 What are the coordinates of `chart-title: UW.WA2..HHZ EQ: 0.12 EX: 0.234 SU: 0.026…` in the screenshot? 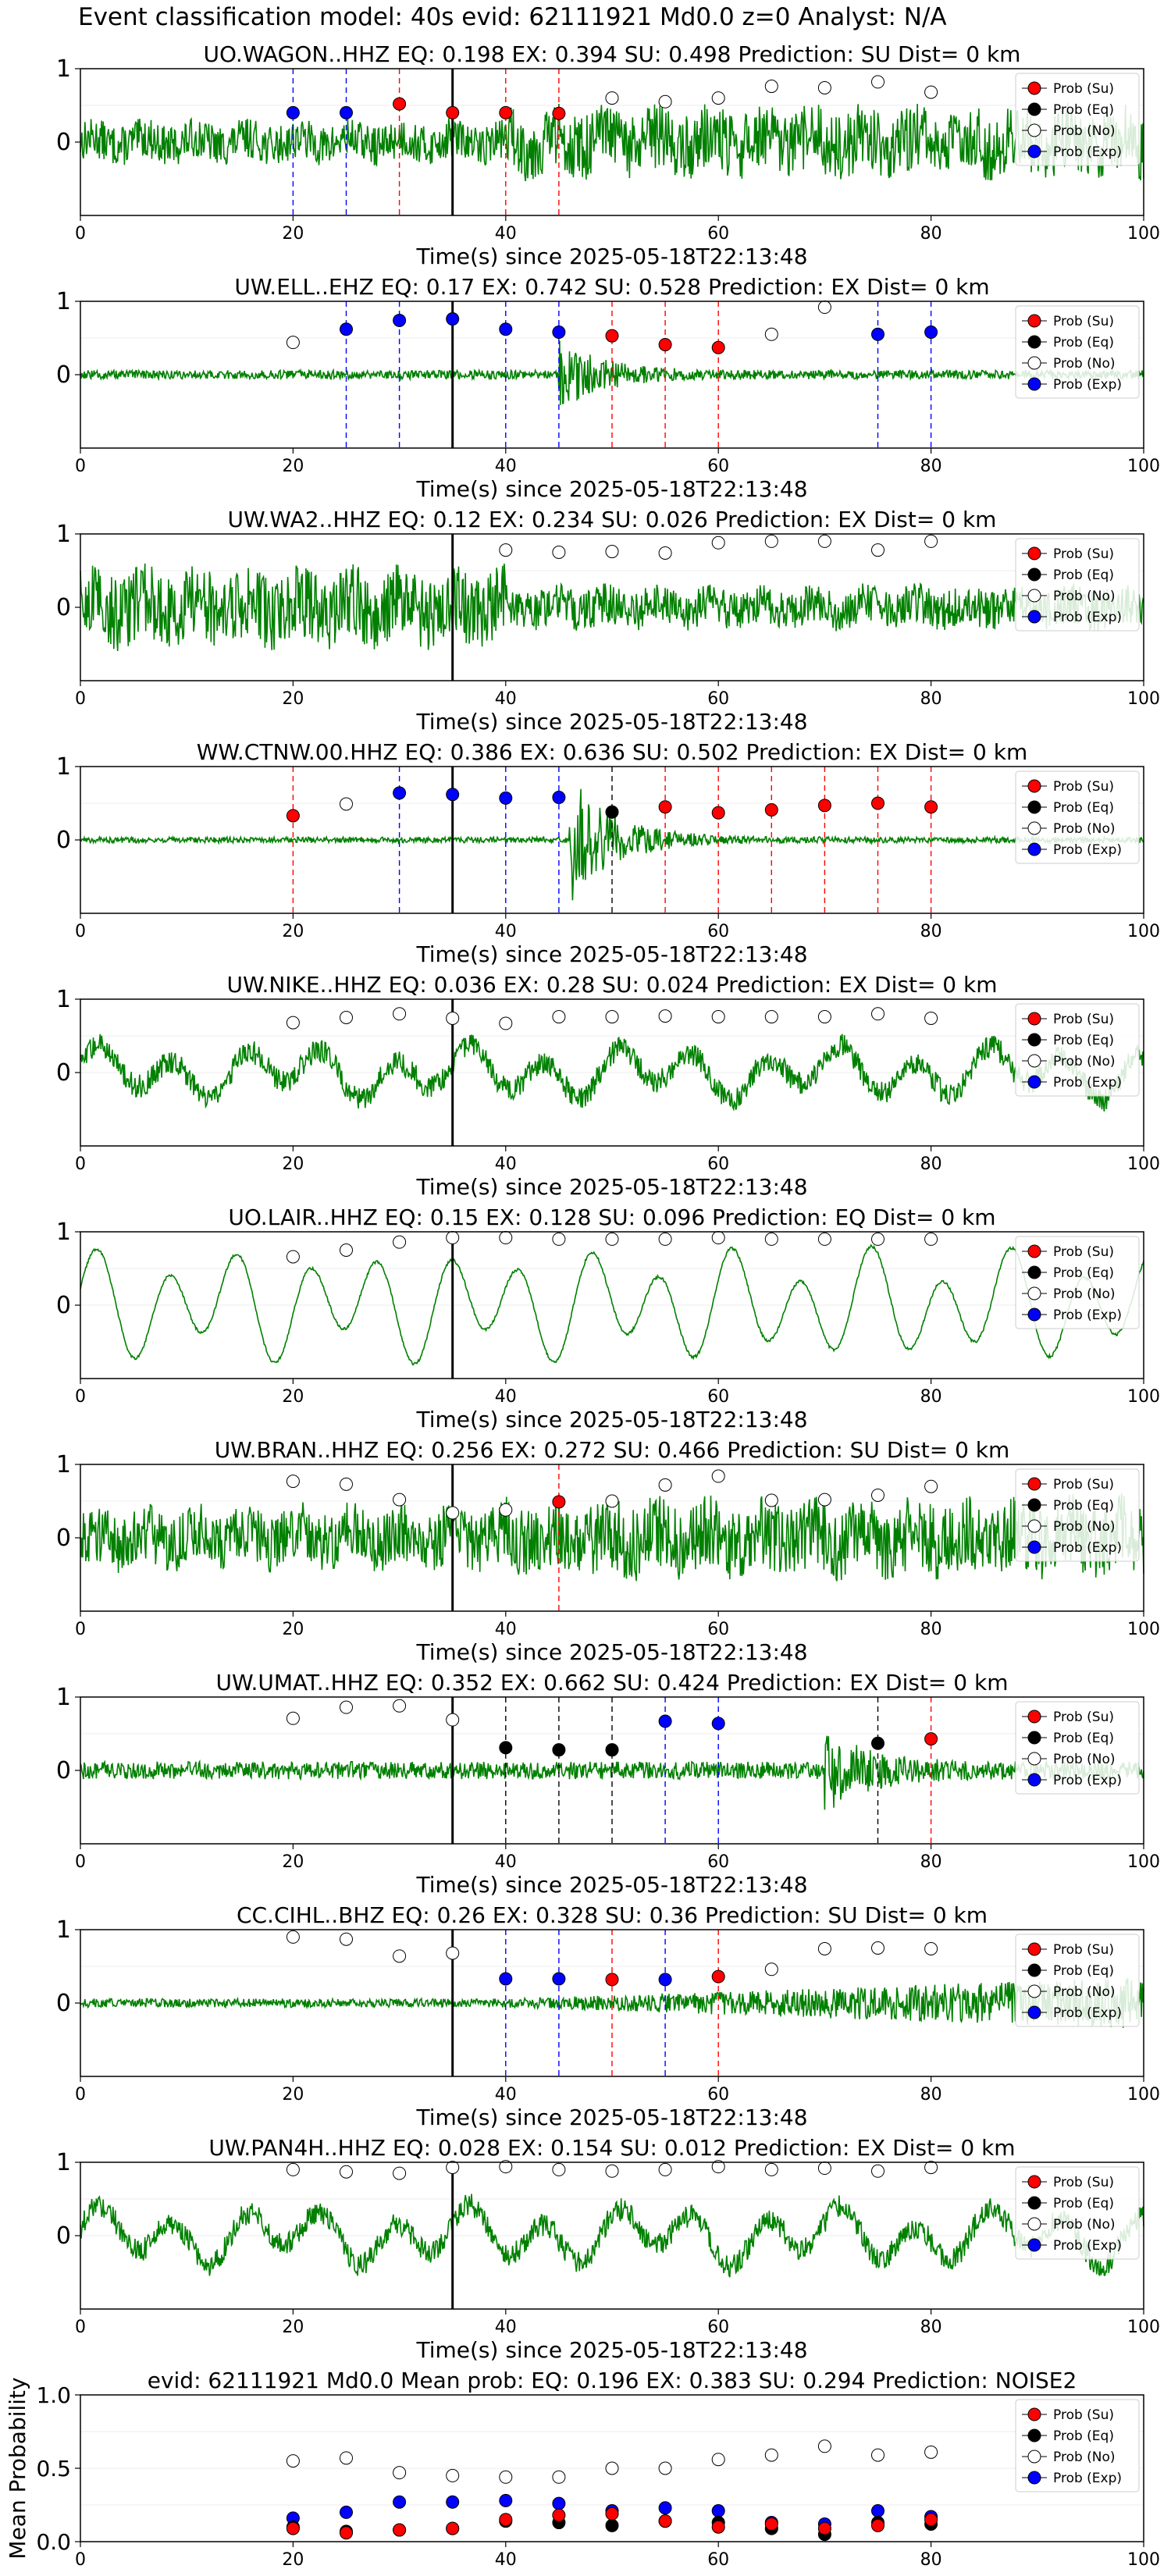 It's located at (612, 519).